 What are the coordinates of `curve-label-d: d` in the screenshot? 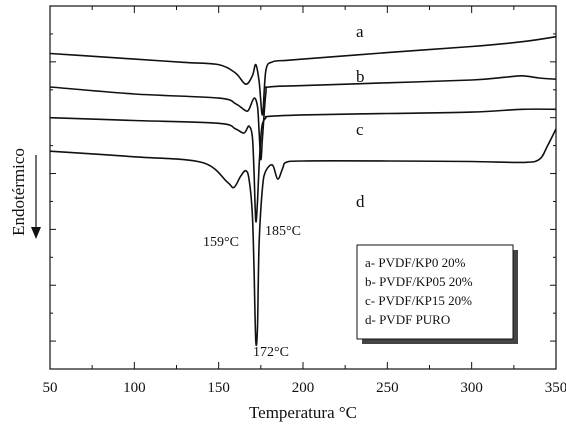 It's located at (360, 201).